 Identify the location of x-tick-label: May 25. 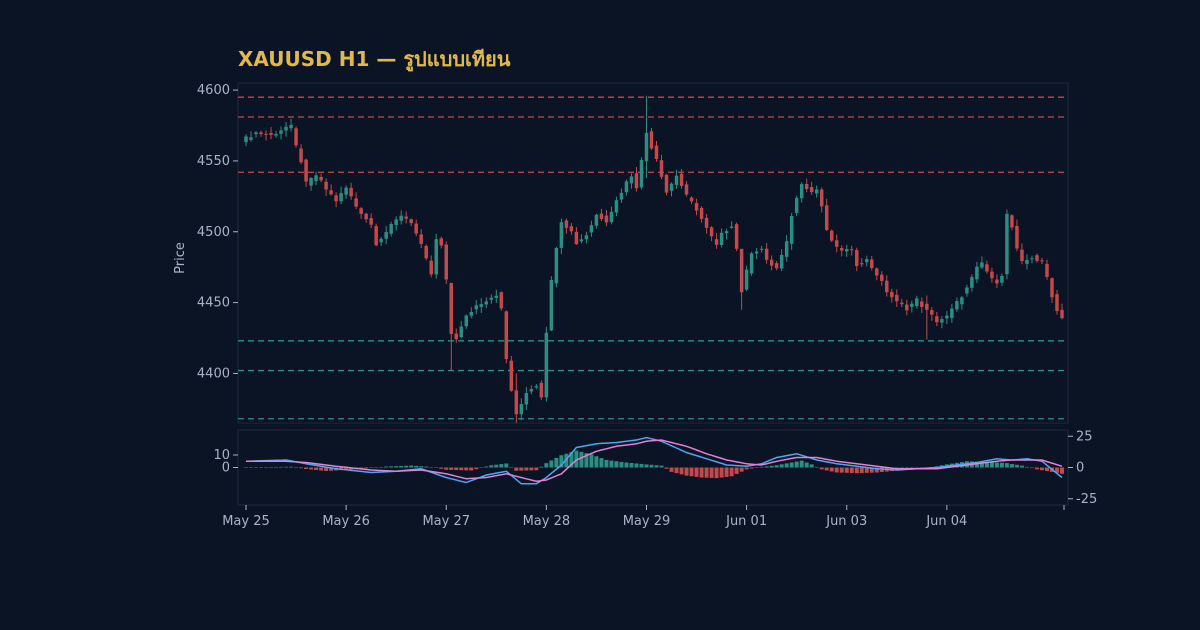
(246, 521).